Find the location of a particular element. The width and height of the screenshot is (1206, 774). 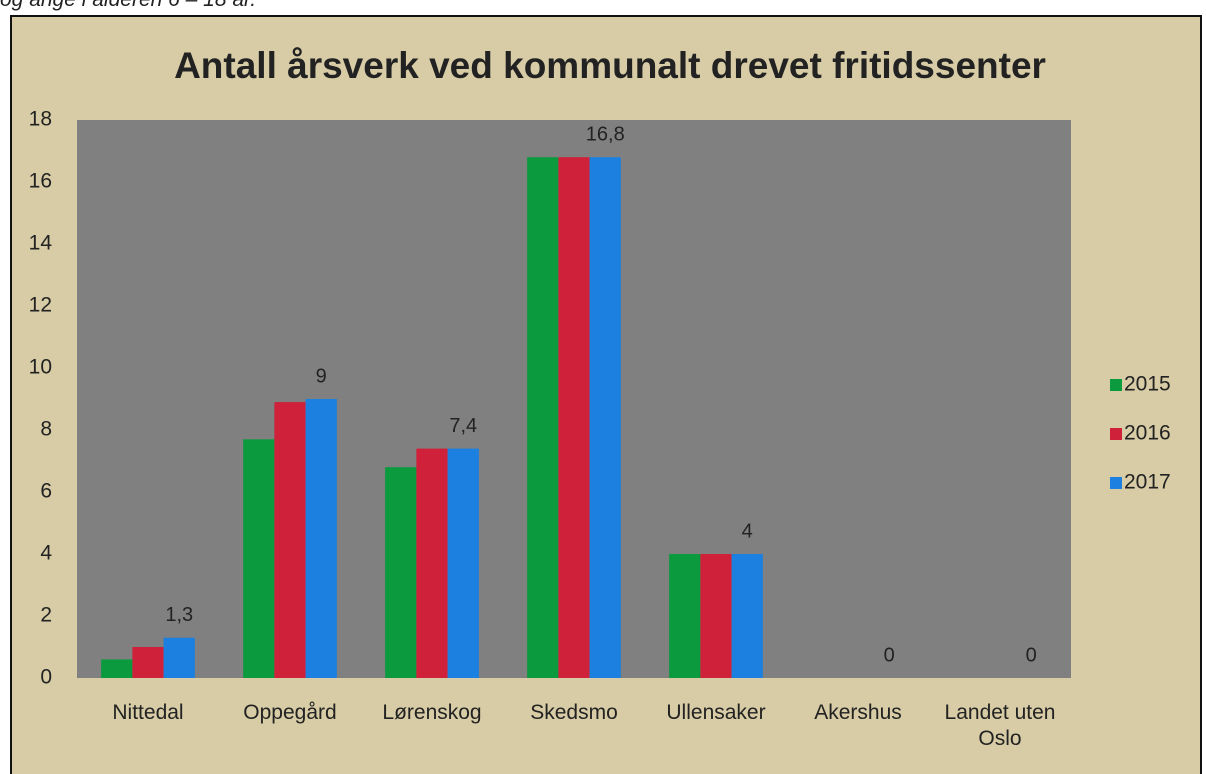

data-label: 7,4 is located at coordinates (463, 426).